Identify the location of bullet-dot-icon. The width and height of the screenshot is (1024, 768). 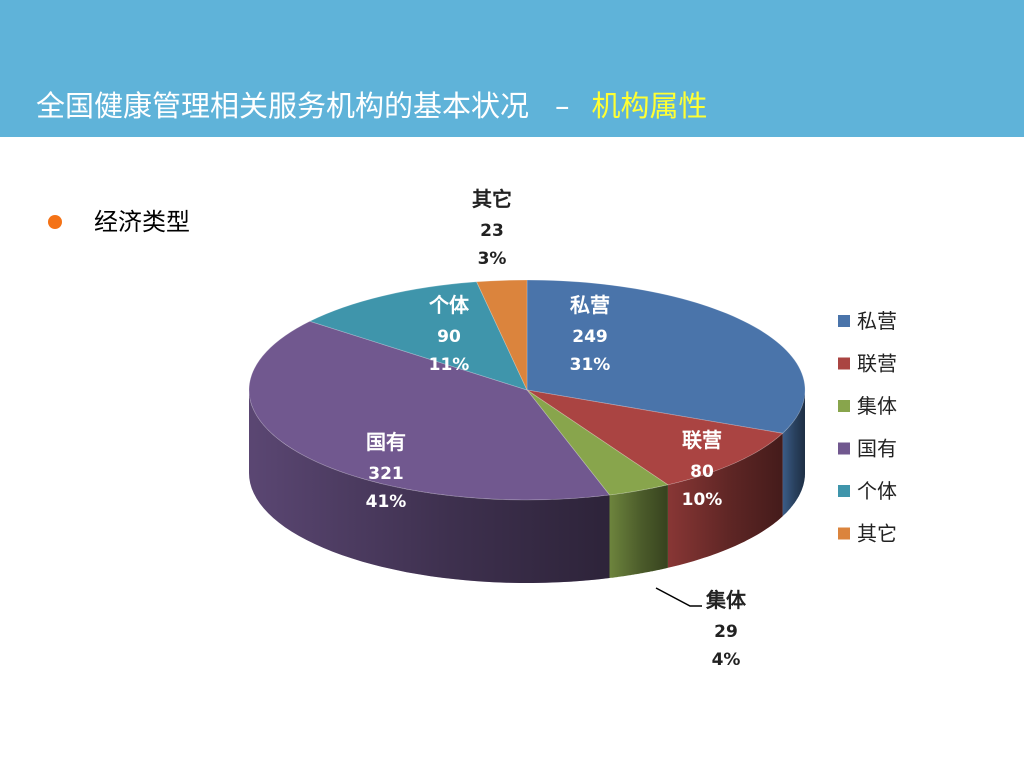
(55, 222).